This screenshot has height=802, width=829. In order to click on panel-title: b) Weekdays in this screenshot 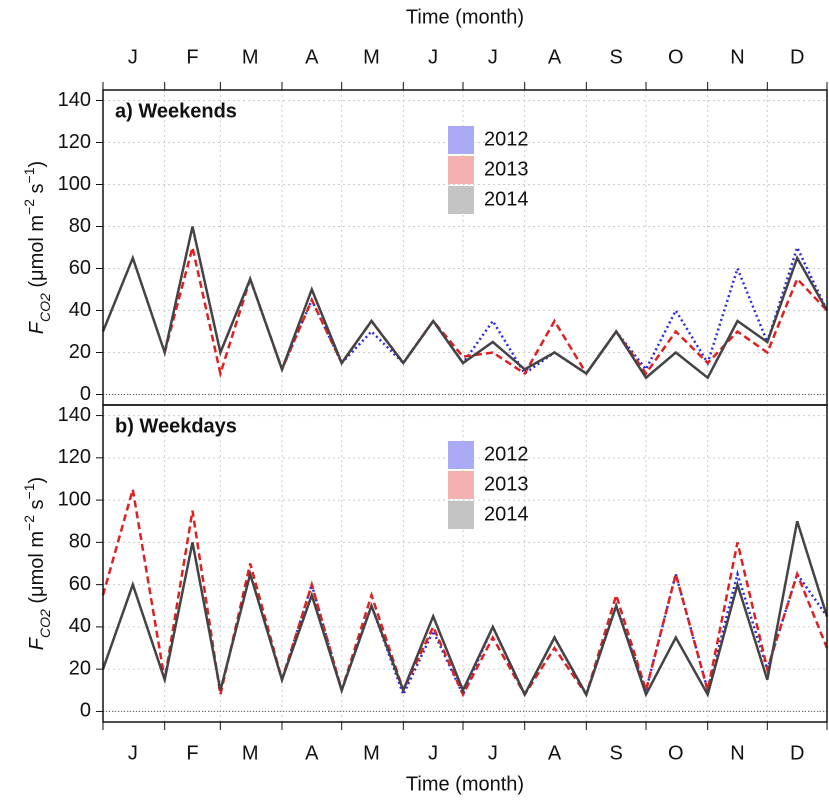, I will do `click(176, 426)`.